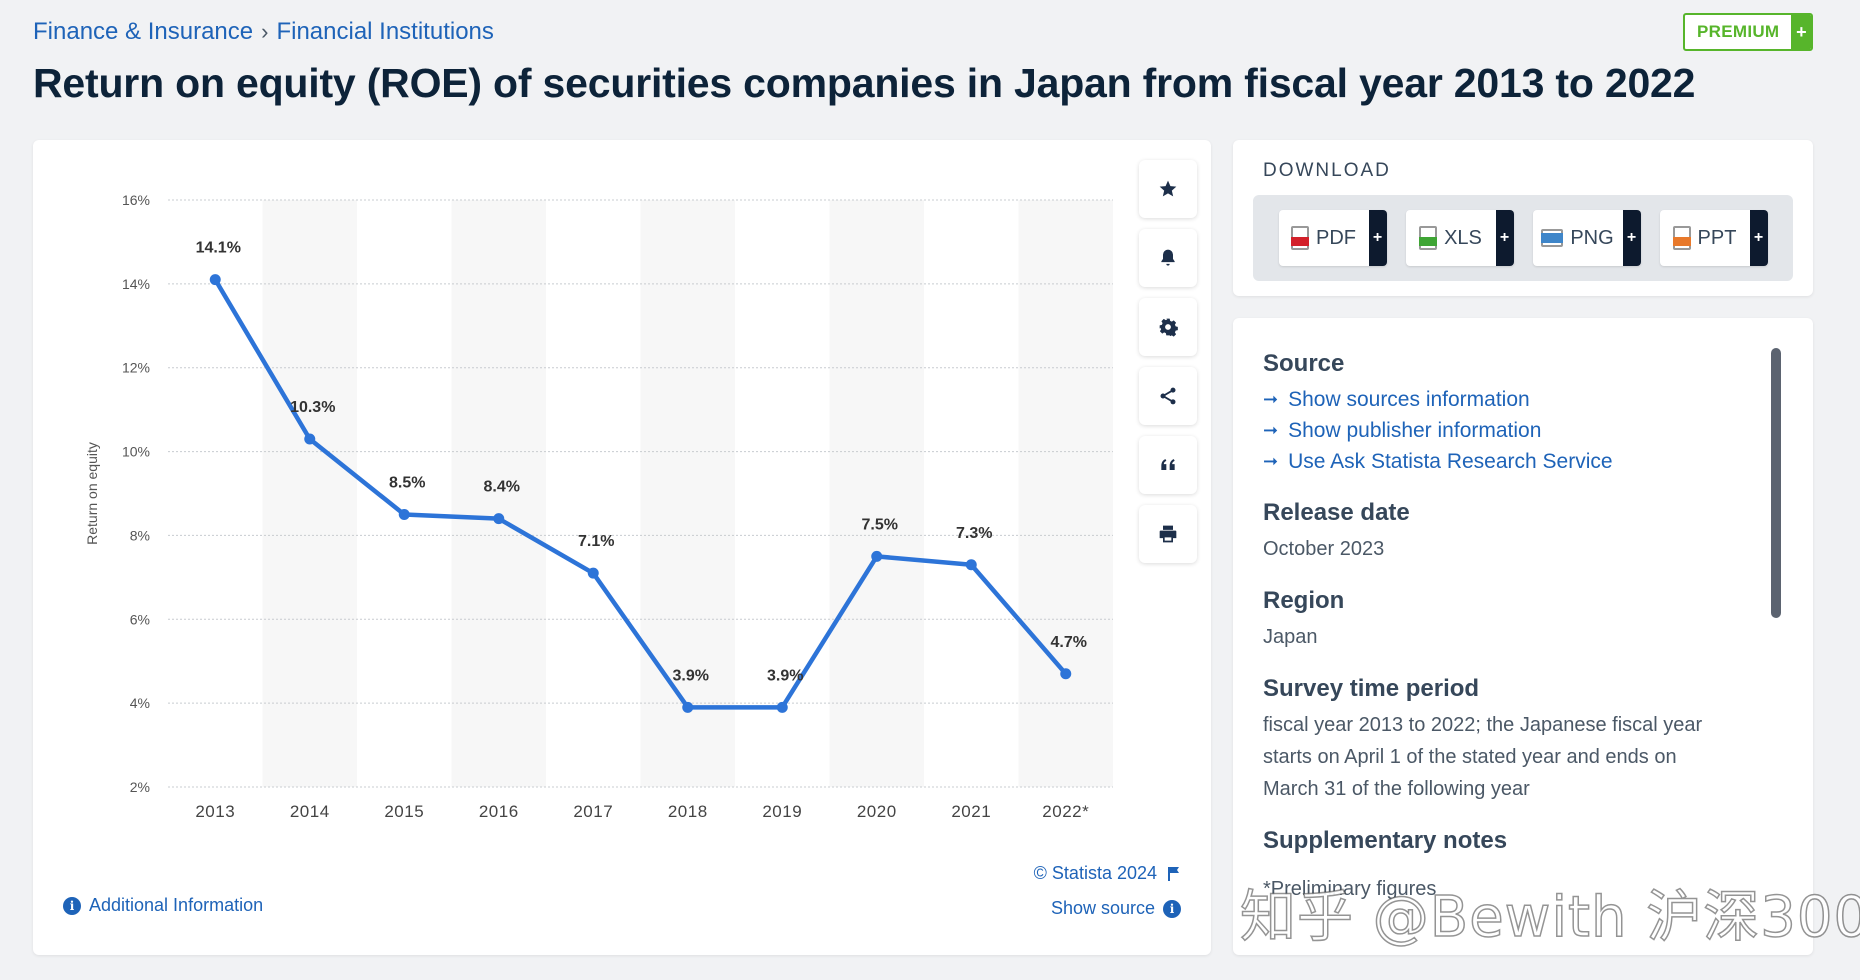 The height and width of the screenshot is (980, 1860). Describe the element at coordinates (404, 811) in the screenshot. I see `x-tick-label: 2015` at that location.